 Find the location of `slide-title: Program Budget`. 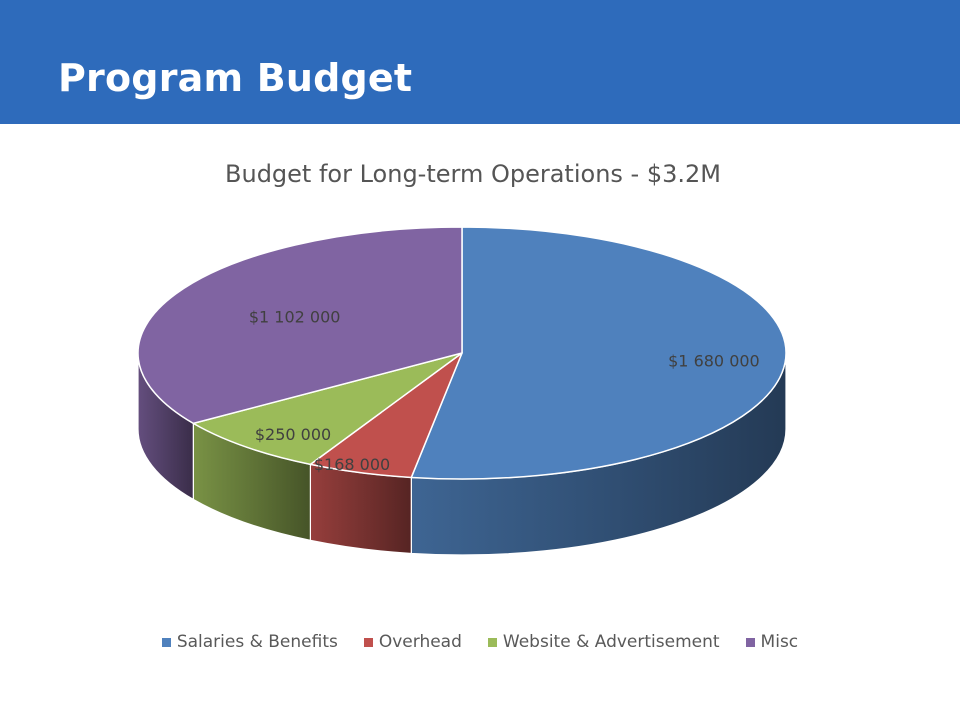

slide-title: Program Budget is located at coordinates (235, 78).